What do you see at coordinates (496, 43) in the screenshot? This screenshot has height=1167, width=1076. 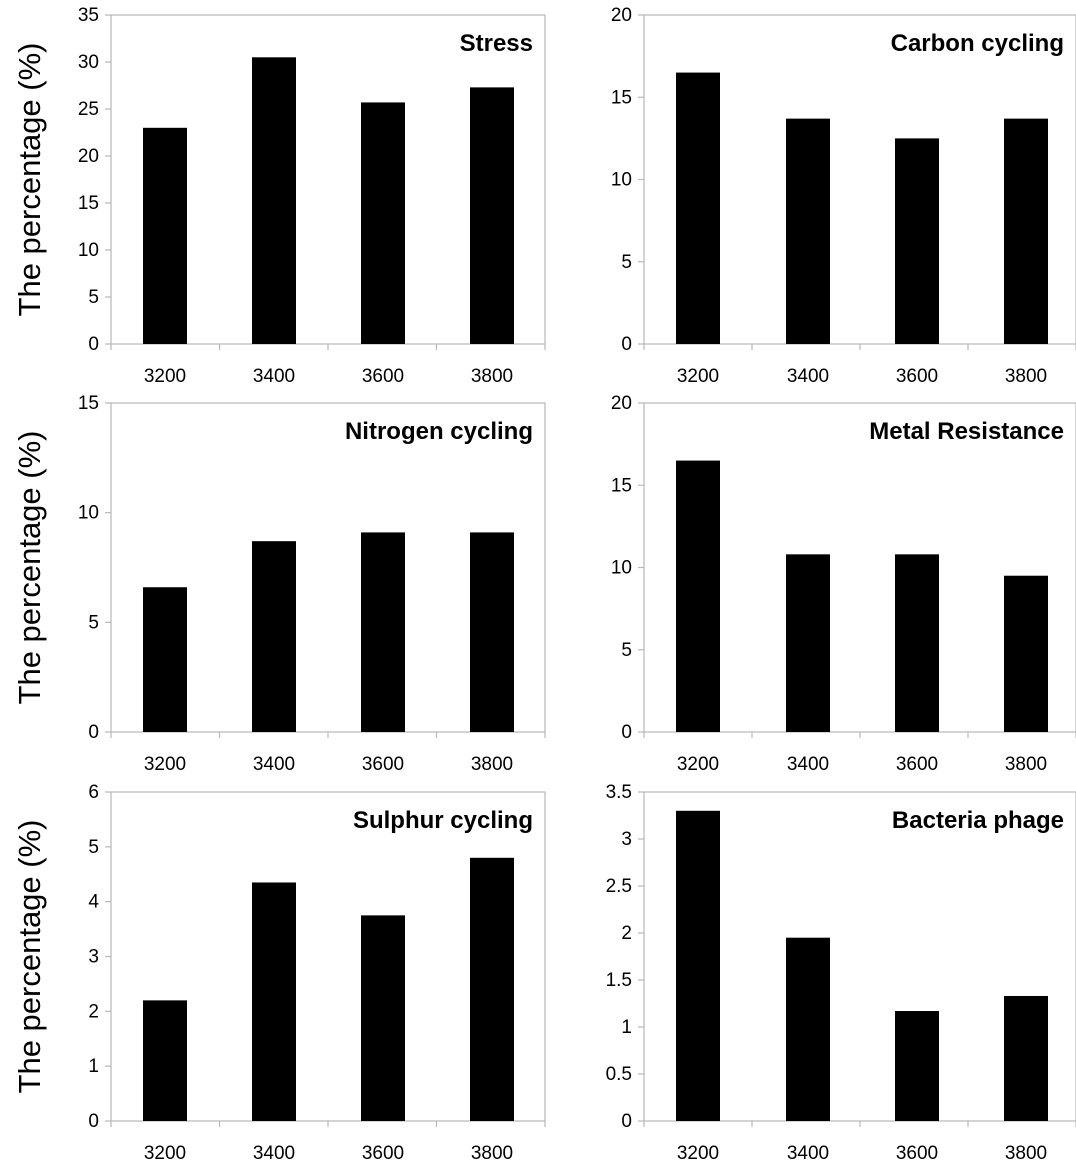 I see `panel-title: Stress` at bounding box center [496, 43].